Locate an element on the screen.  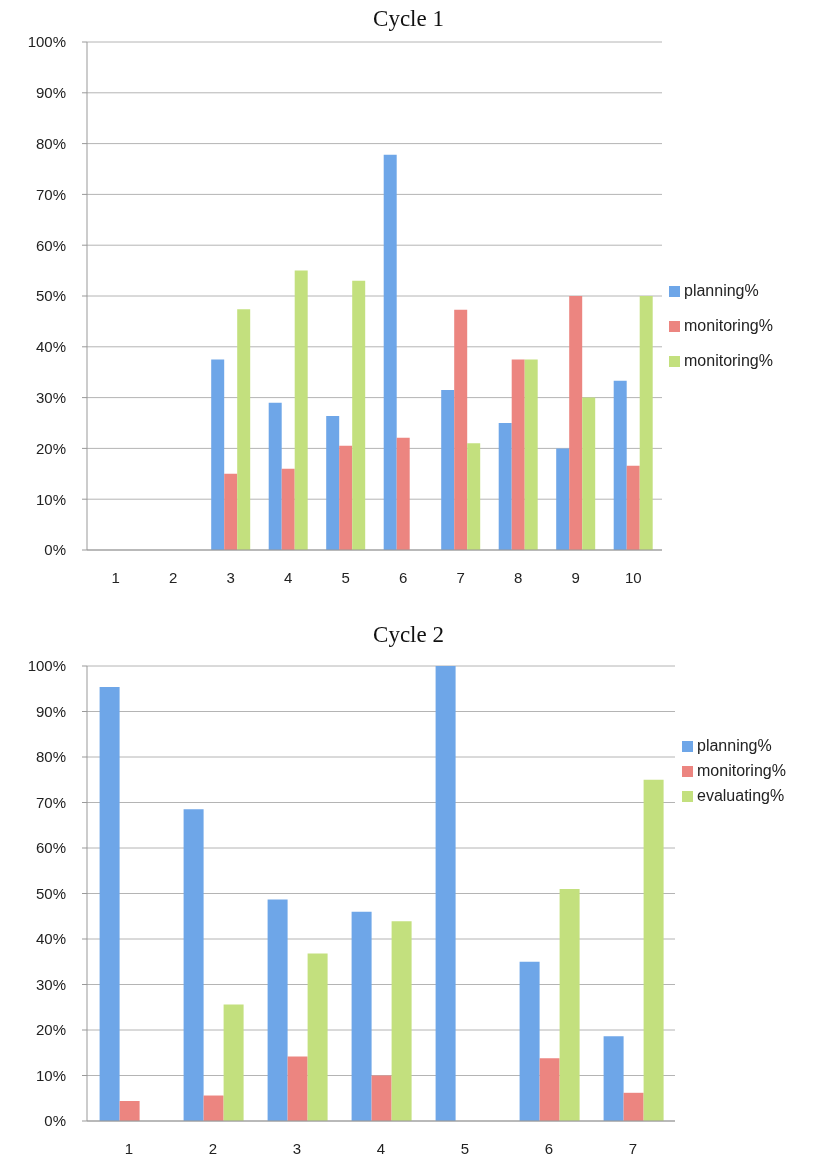
chart-title: Cycle 2 is located at coordinates (408, 635).